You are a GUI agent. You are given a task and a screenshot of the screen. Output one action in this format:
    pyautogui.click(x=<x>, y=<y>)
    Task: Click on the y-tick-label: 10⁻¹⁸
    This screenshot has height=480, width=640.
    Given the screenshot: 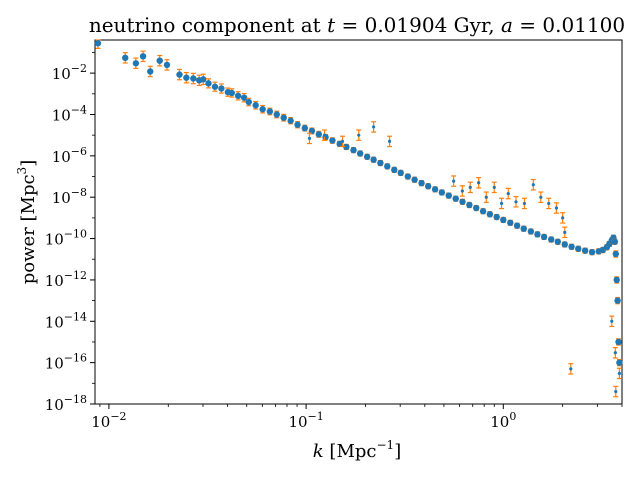 What is the action you would take?
    pyautogui.click(x=66, y=403)
    